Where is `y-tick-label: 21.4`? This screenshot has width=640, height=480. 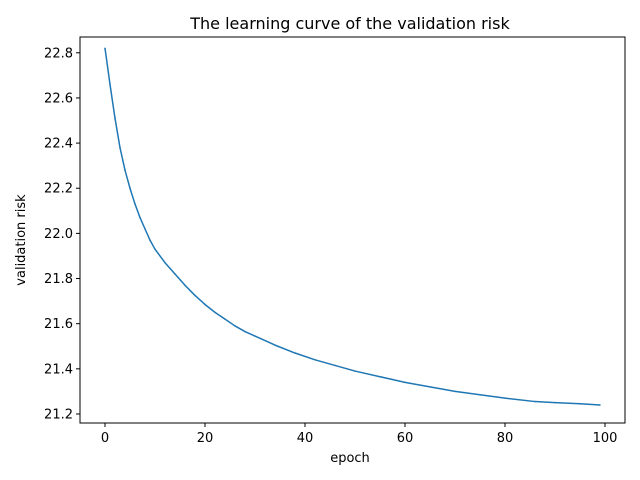 y-tick-label: 21.4 is located at coordinates (58, 369).